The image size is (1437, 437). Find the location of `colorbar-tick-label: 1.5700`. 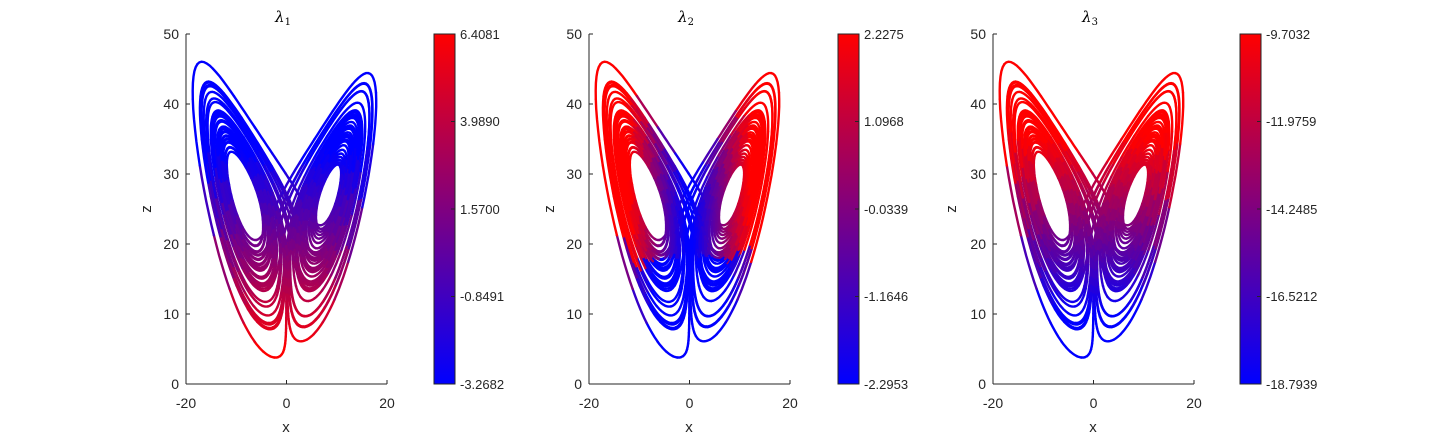

colorbar-tick-label: 1.5700 is located at coordinates (480, 209).